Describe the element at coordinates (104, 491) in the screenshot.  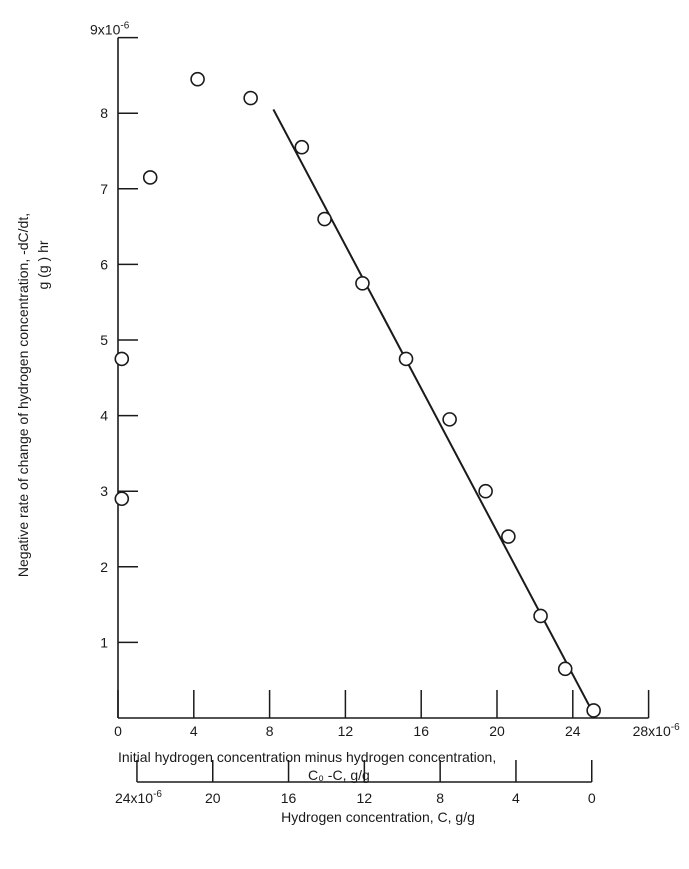
I see `y-tick-label: 3` at that location.